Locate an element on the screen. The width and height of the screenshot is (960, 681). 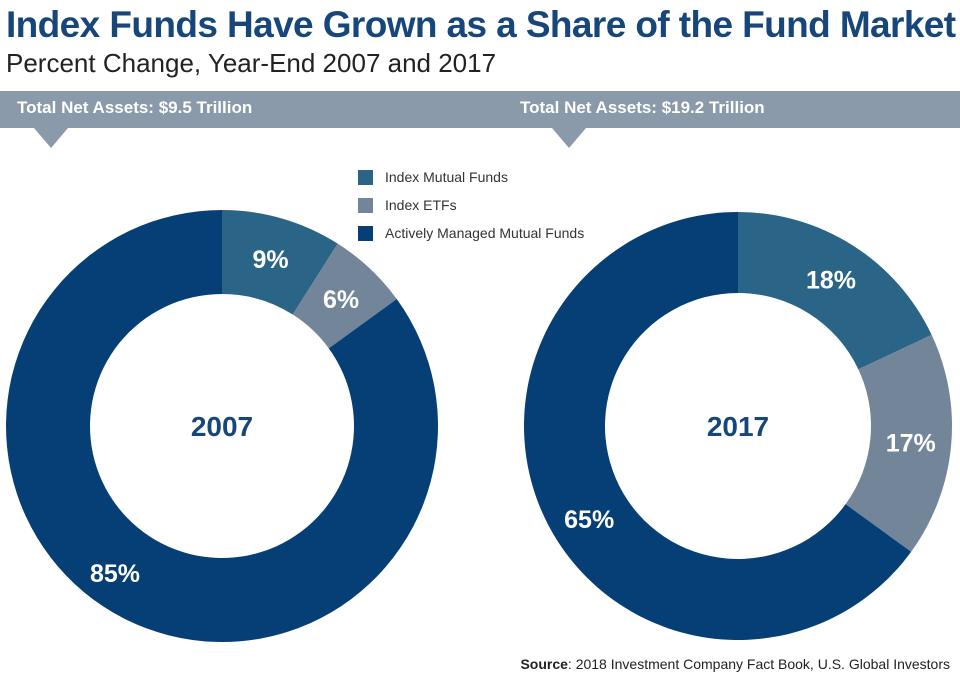
slice-value-label: 85% is located at coordinates (115, 574).